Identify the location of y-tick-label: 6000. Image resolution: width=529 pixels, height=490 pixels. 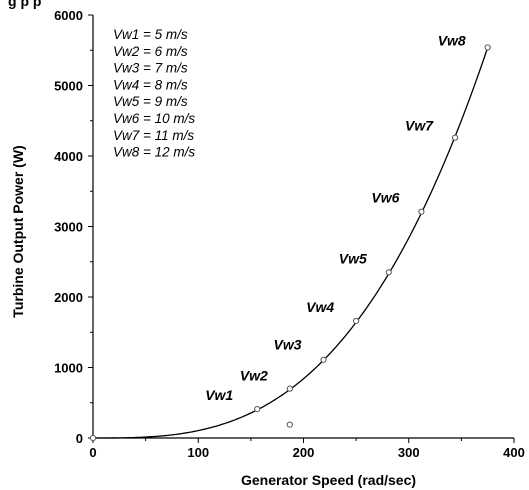
(68, 15).